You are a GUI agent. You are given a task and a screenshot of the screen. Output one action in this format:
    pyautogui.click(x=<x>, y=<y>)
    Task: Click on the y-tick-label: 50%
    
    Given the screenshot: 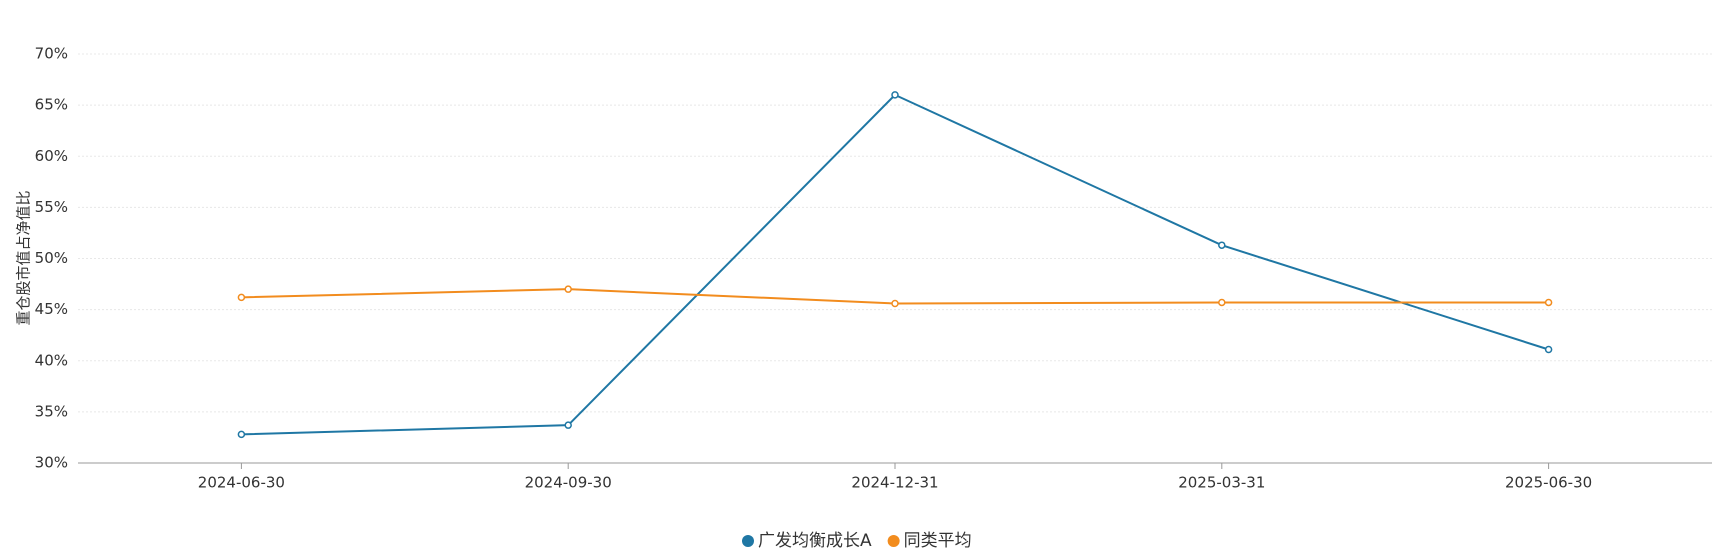 What is the action you would take?
    pyautogui.click(x=51, y=258)
    